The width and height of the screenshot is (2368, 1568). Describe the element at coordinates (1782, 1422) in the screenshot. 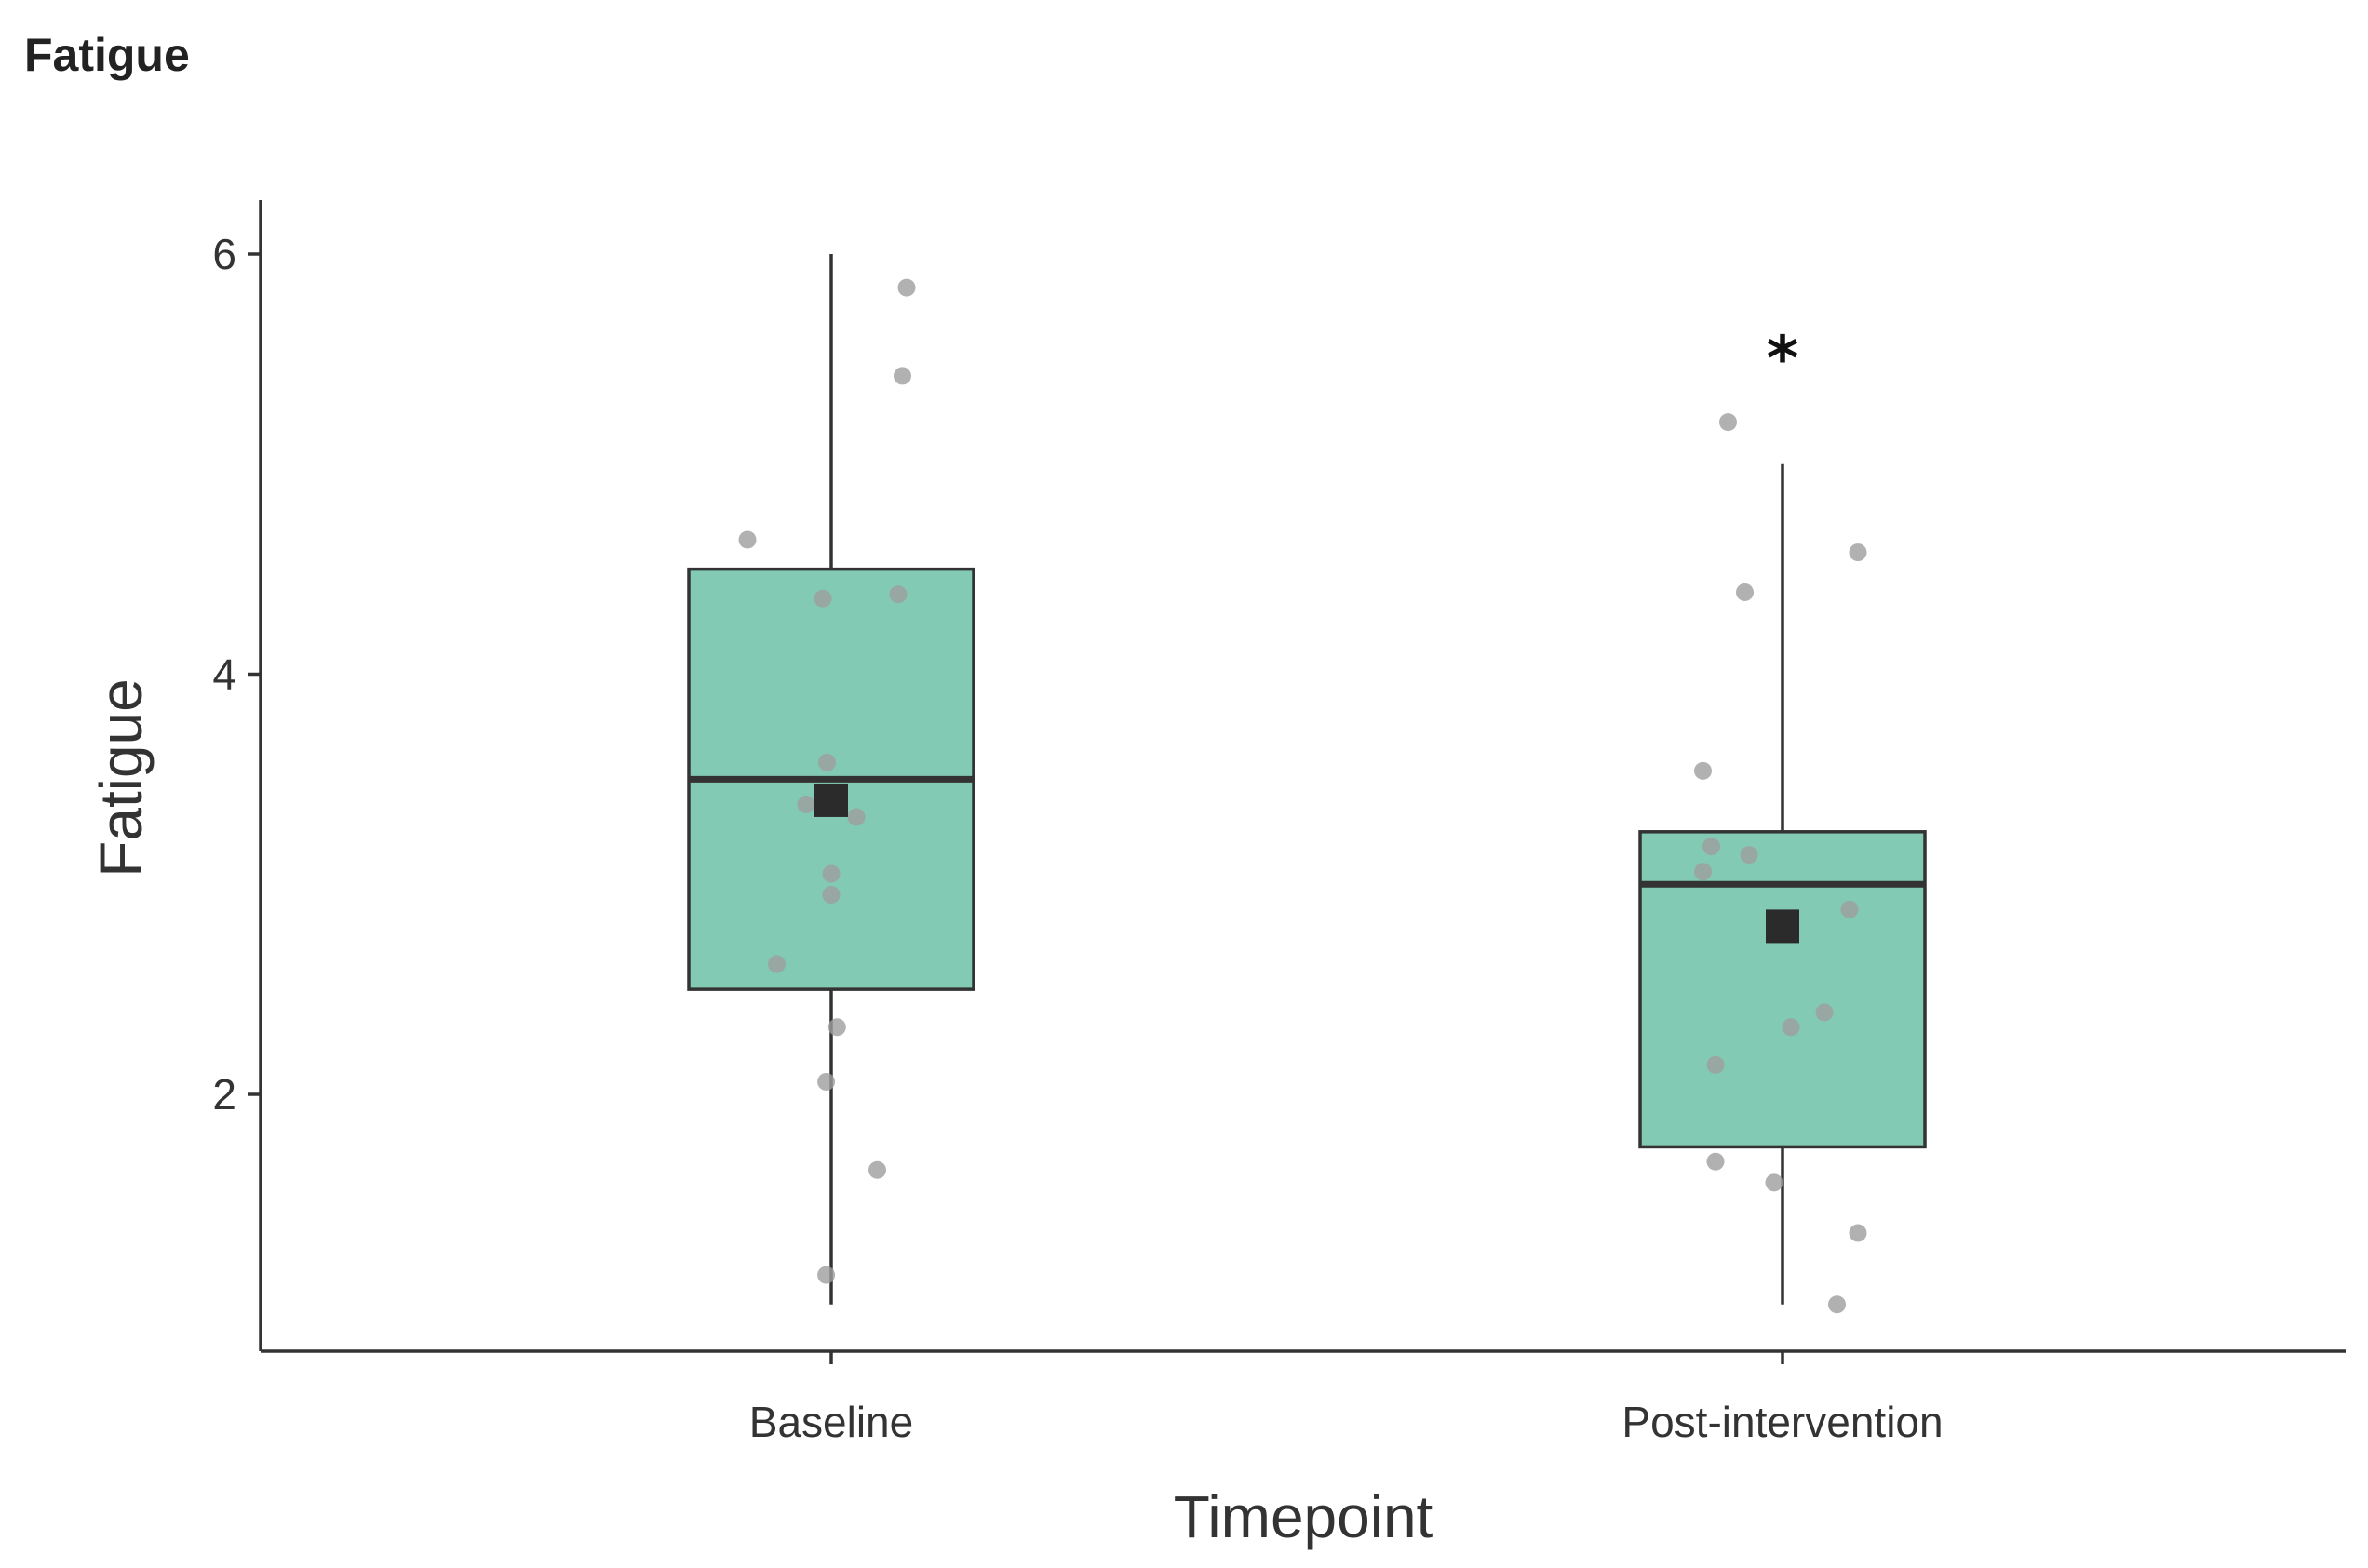

I see `x-tick-label: Post-intervention` at that location.